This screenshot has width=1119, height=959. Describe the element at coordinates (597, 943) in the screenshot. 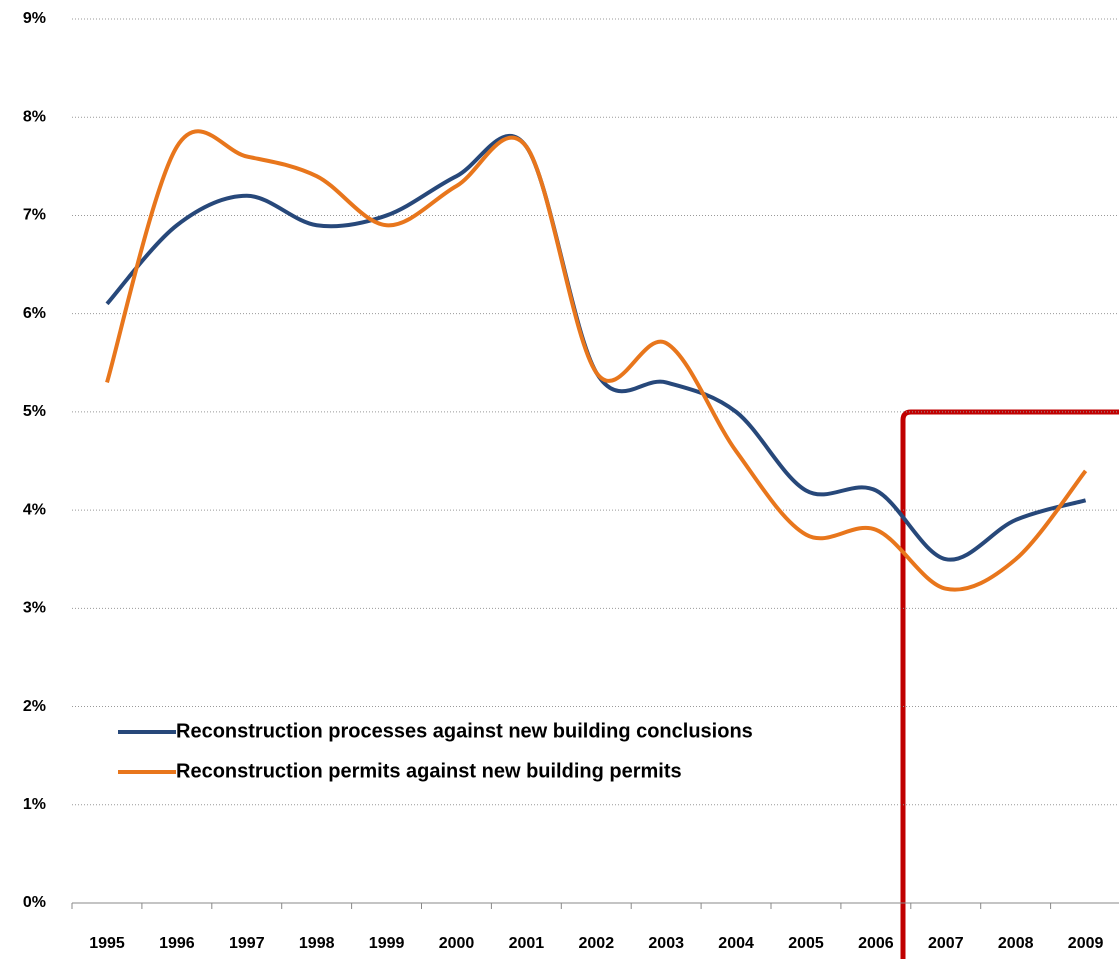

I see `x-tick-label: 2002` at that location.